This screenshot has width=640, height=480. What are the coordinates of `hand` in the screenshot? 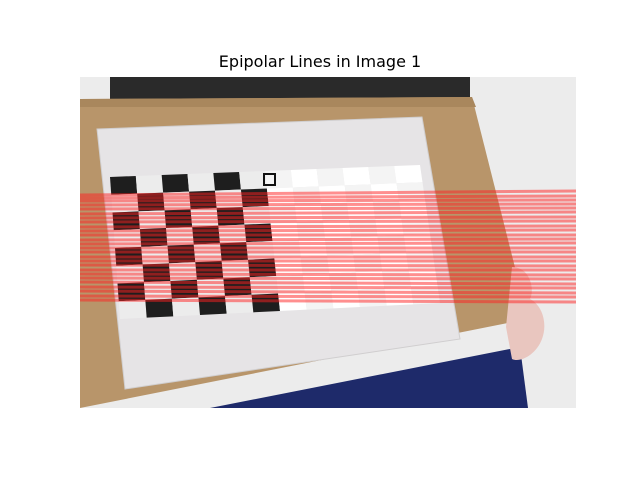 It's located at (525, 314).